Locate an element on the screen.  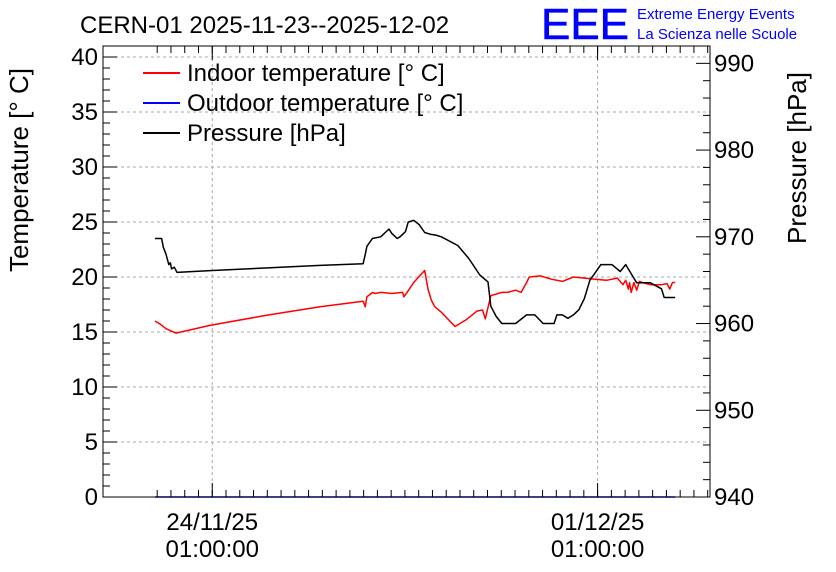
logo-text: EEE is located at coordinates (585, 24).